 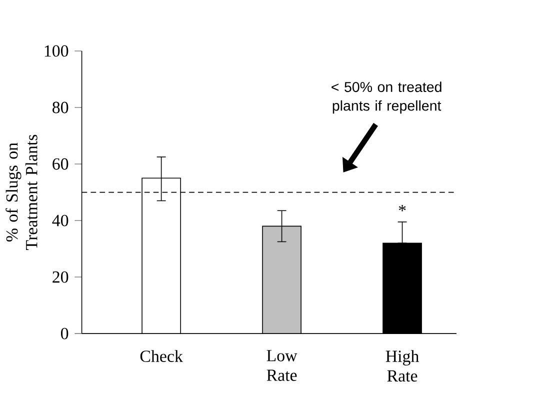 I want to click on annotation: < 50% on treated plants if repellent, so click(x=387, y=97).